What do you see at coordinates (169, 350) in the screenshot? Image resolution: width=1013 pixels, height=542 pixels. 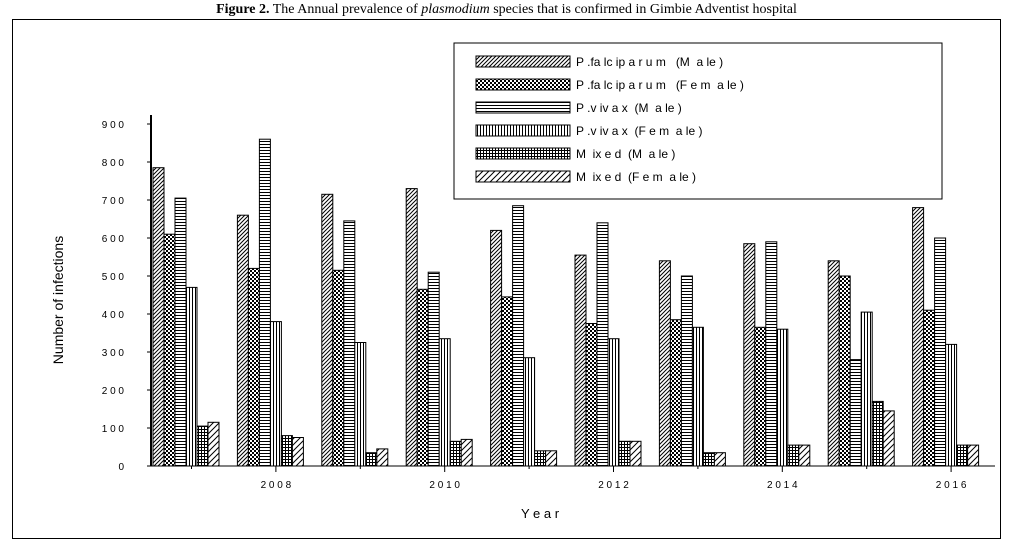 I see `bar-2-2007` at bounding box center [169, 350].